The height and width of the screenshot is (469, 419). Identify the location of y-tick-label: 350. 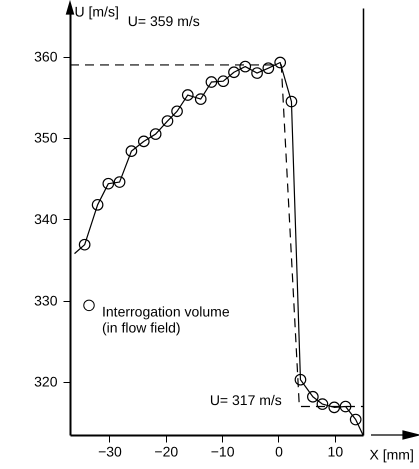
(46, 138).